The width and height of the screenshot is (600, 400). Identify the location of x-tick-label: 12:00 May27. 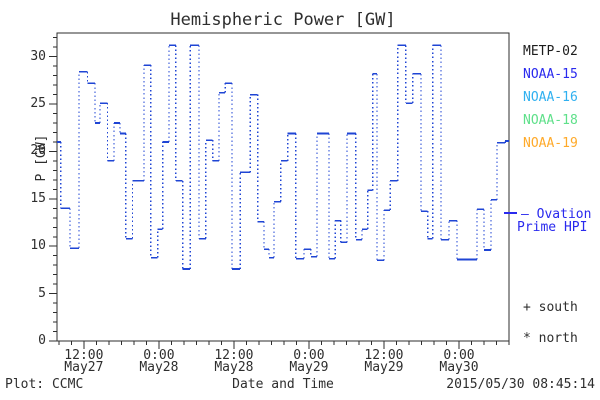
(84, 361).